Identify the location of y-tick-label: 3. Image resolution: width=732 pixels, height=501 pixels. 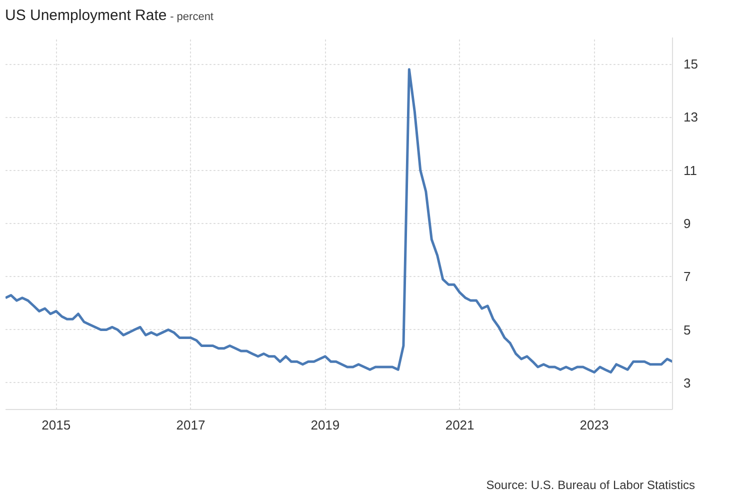
(687, 382).